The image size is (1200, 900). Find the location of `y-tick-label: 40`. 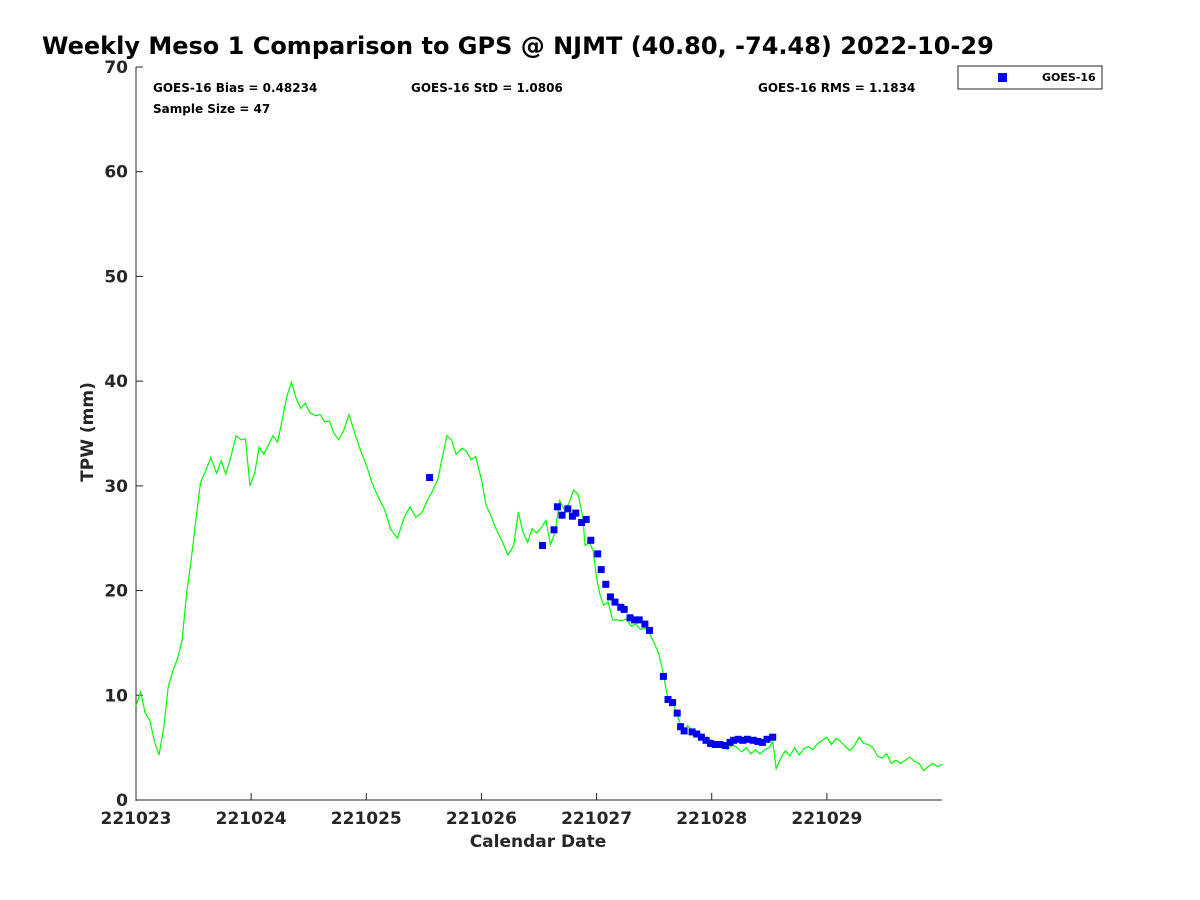

y-tick-label: 40 is located at coordinates (116, 382).